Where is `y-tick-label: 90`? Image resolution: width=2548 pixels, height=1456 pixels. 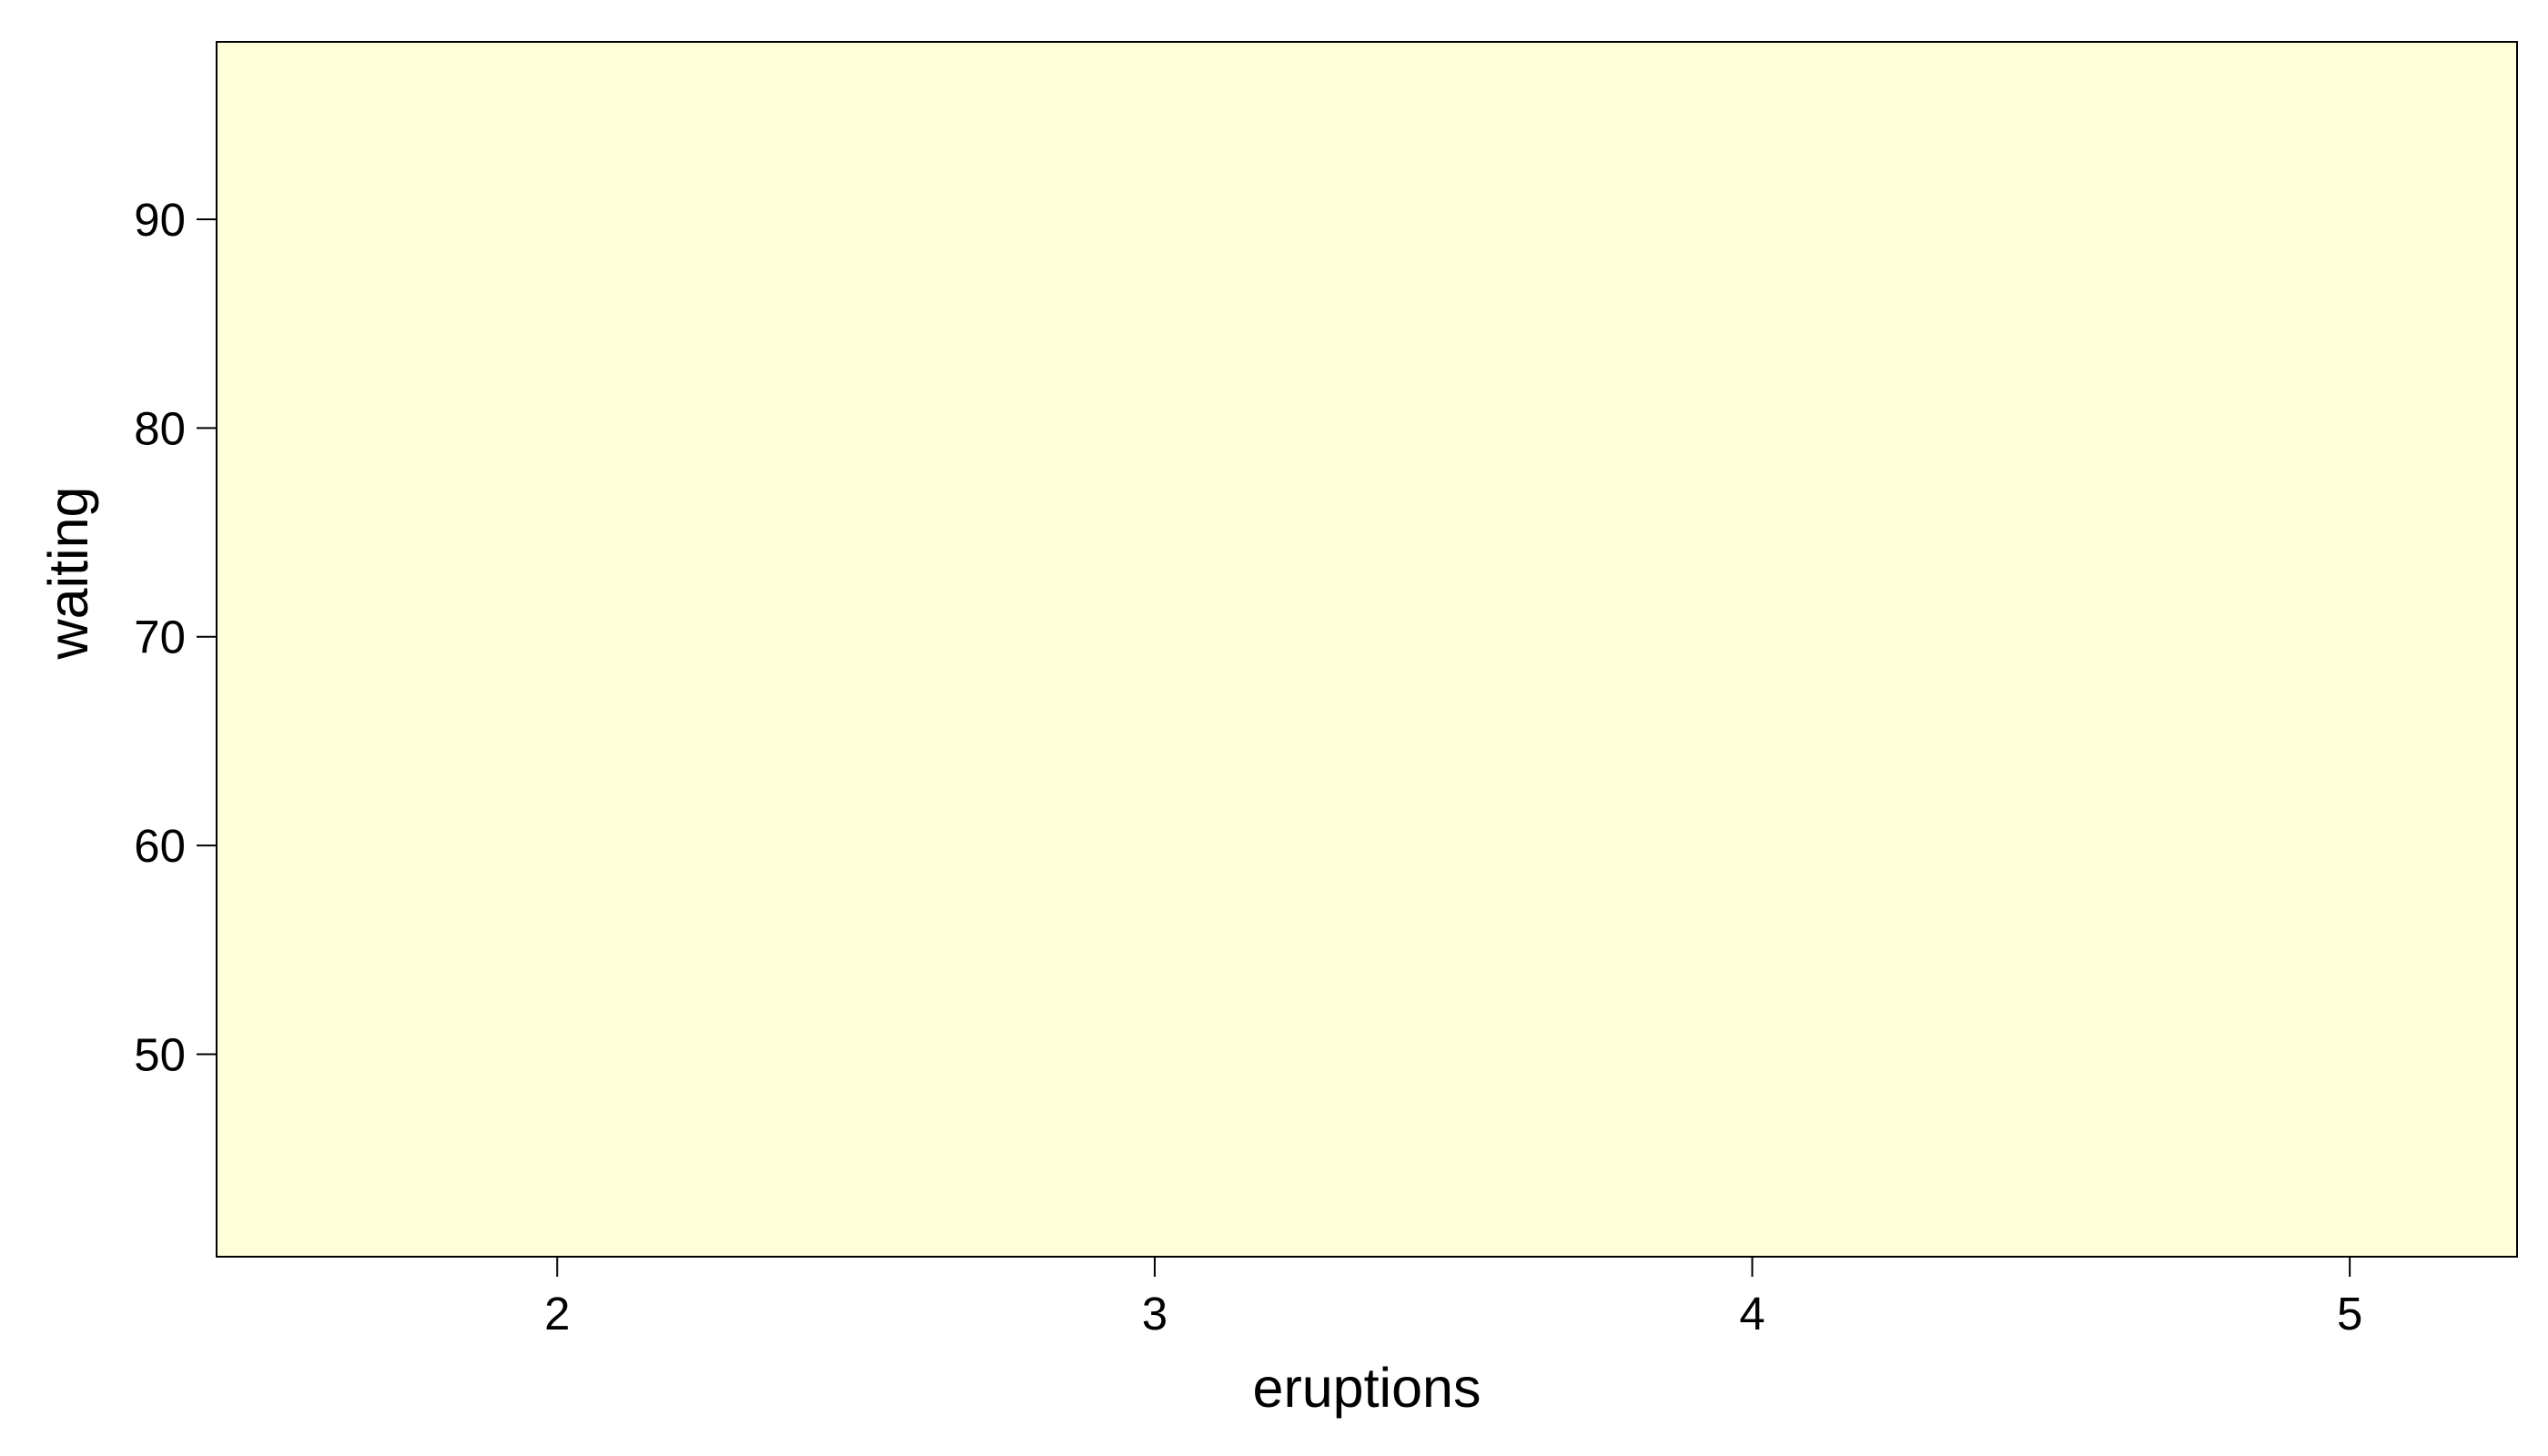
y-tick-label: 90 is located at coordinates (160, 220).